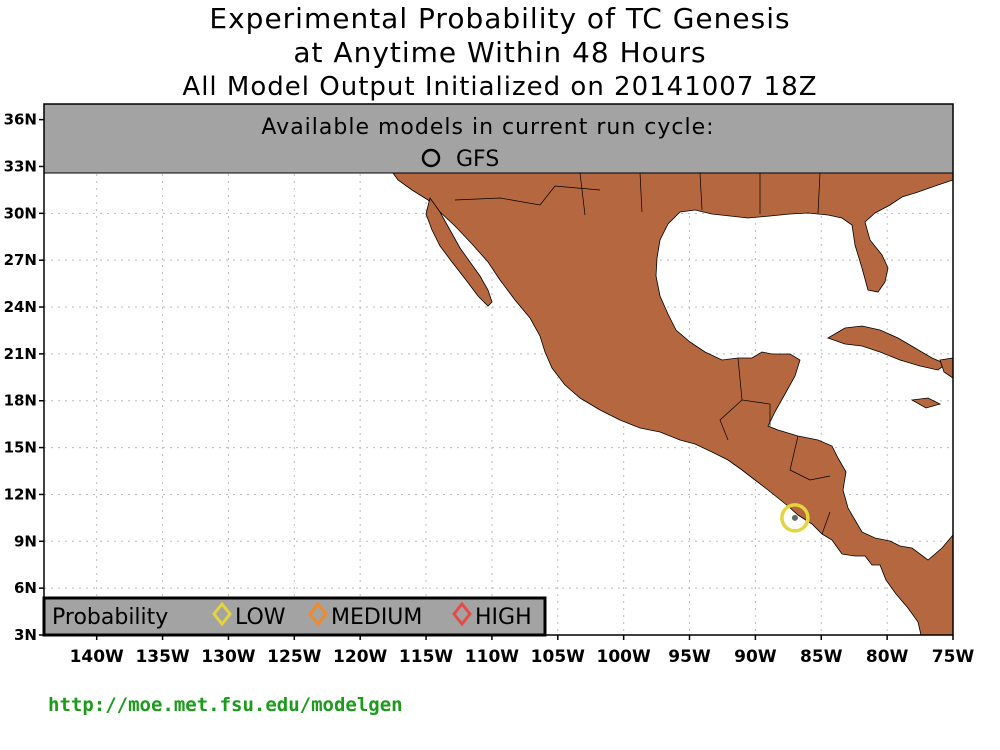 The height and width of the screenshot is (750, 1000). What do you see at coordinates (755, 657) in the screenshot?
I see `lon-tick-label: 90W` at bounding box center [755, 657].